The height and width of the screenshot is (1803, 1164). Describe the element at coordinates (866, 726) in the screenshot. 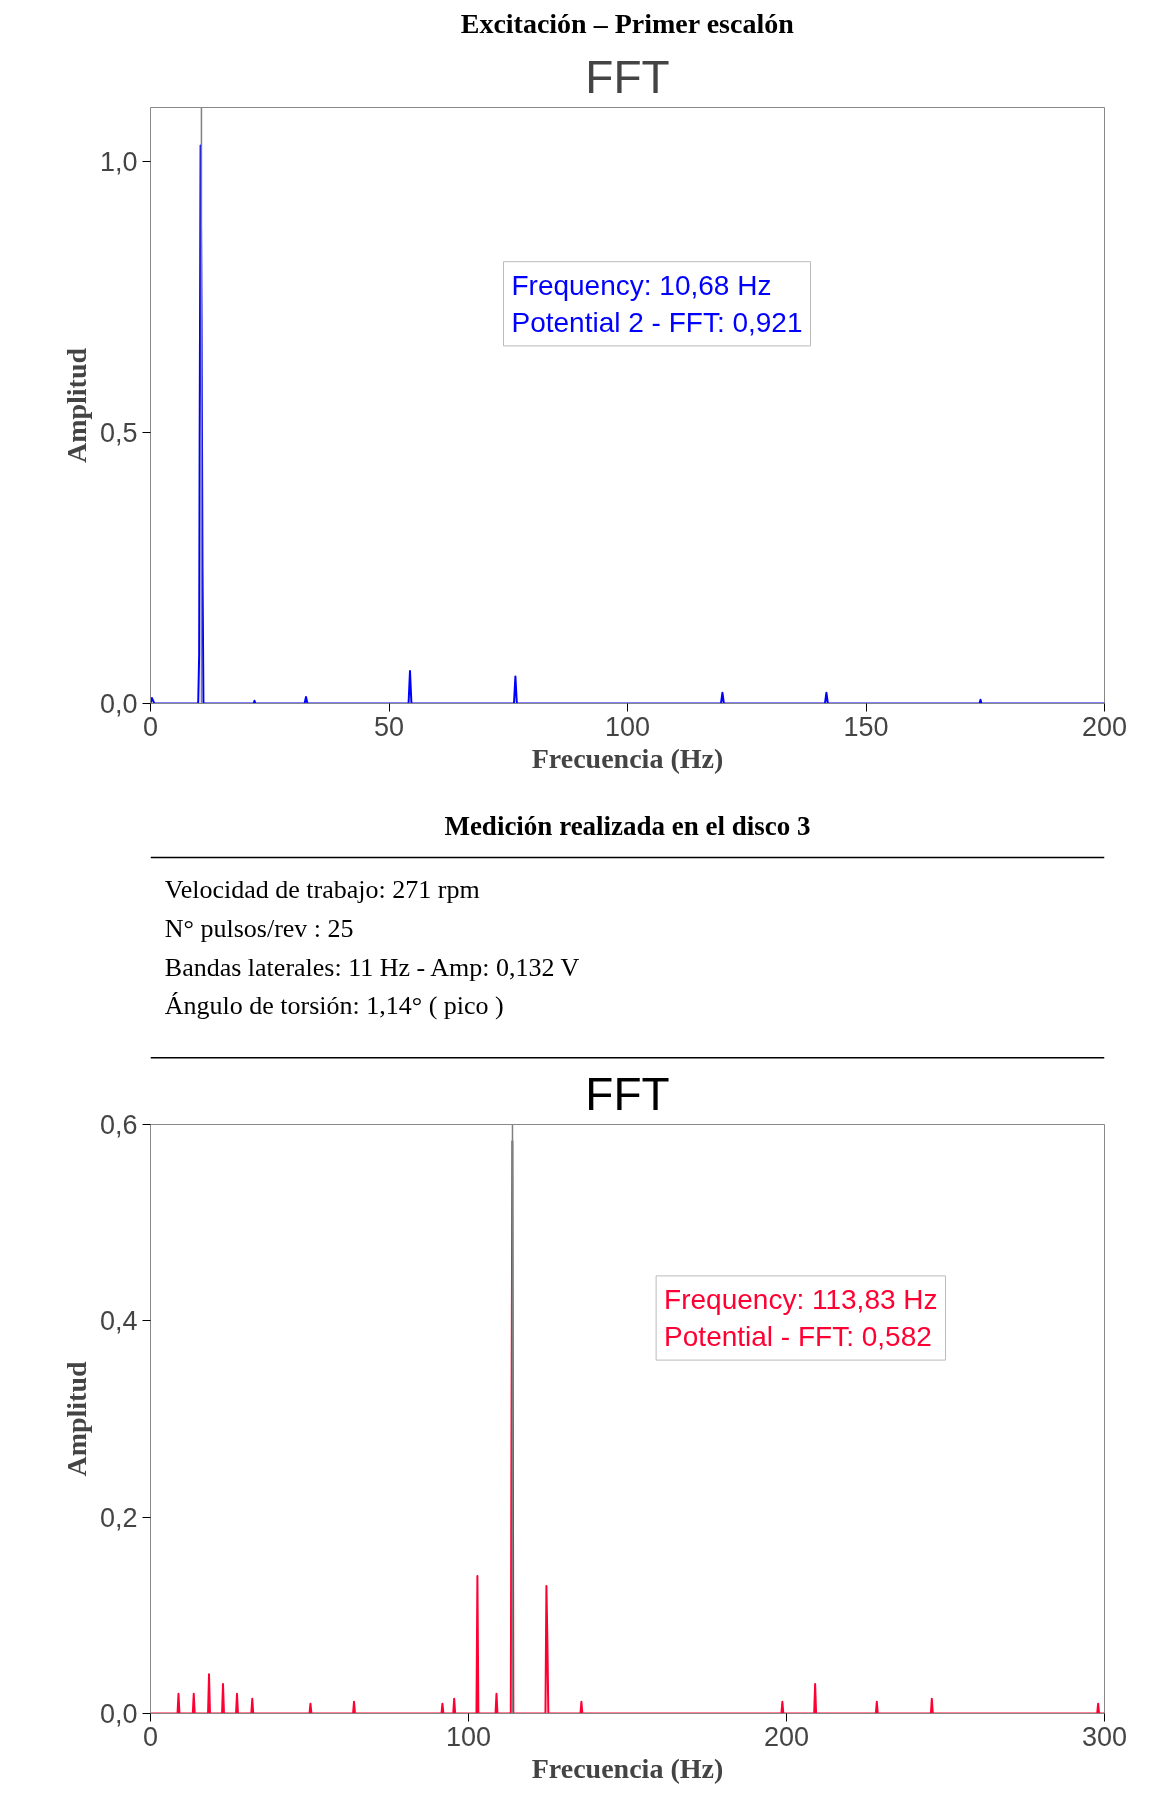

I see `x-tick-label: 150` at that location.